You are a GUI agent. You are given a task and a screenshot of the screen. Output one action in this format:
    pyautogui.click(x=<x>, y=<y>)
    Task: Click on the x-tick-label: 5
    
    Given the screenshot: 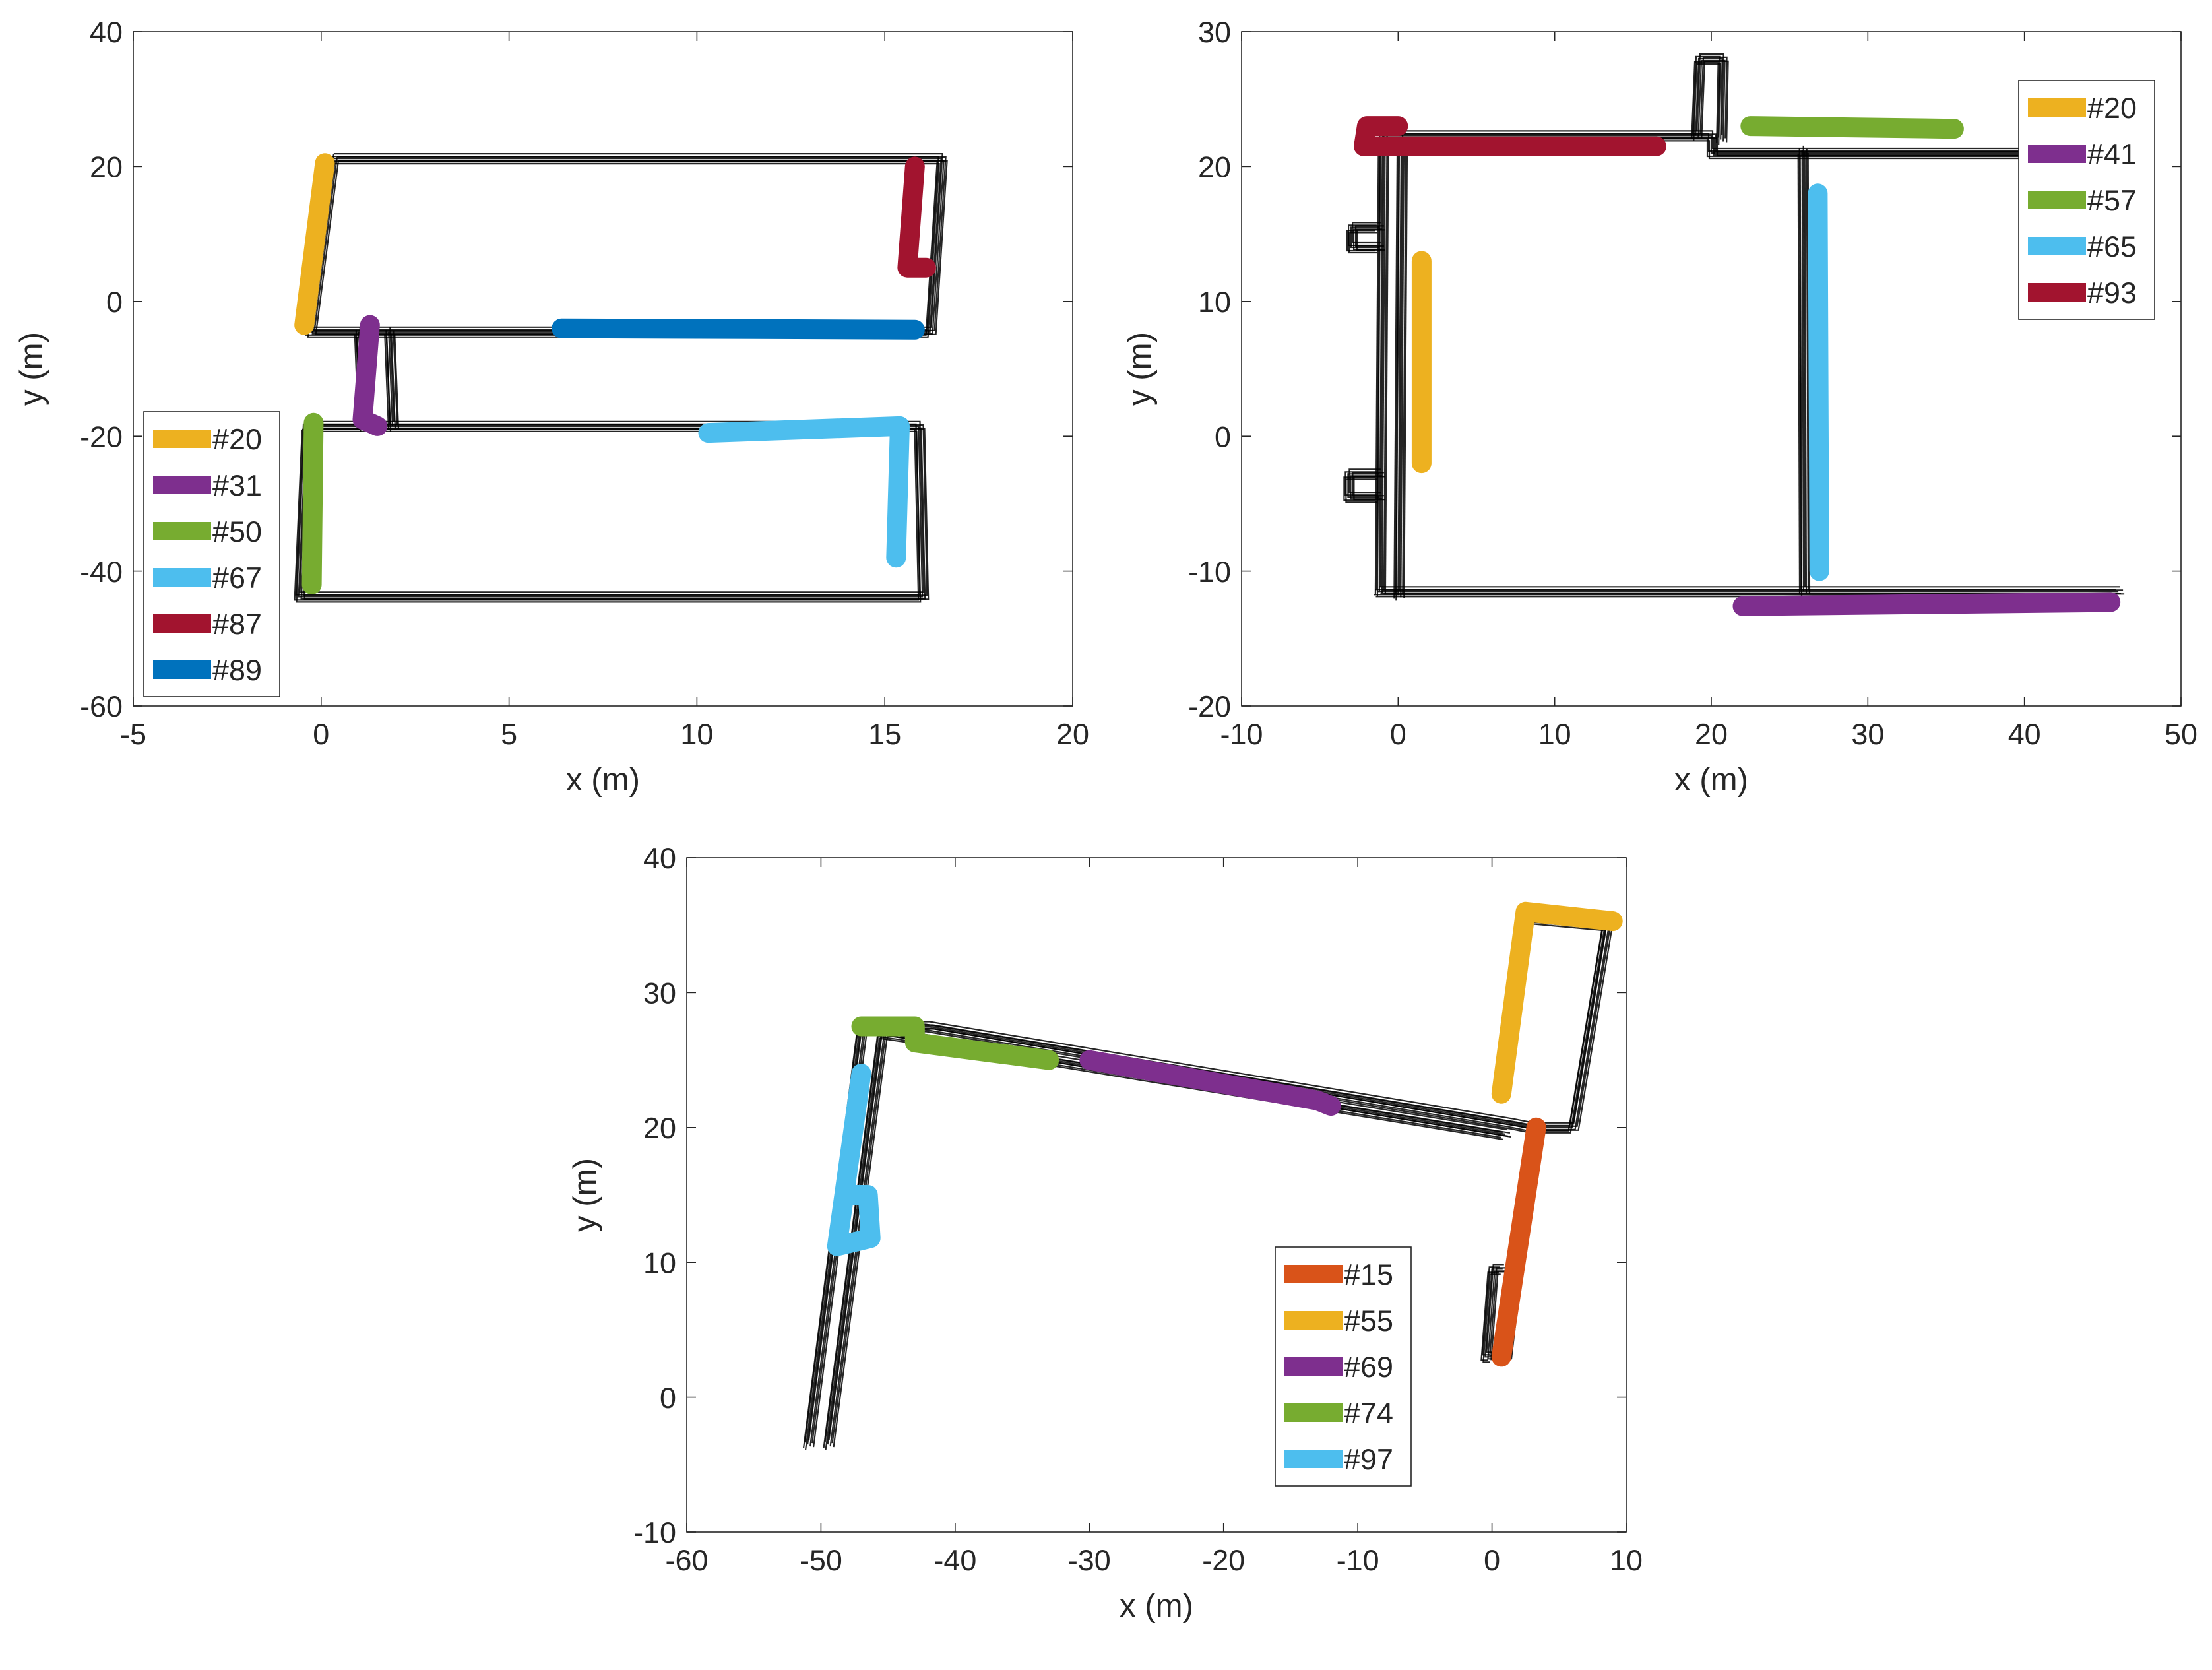 What is the action you would take?
    pyautogui.click(x=509, y=734)
    